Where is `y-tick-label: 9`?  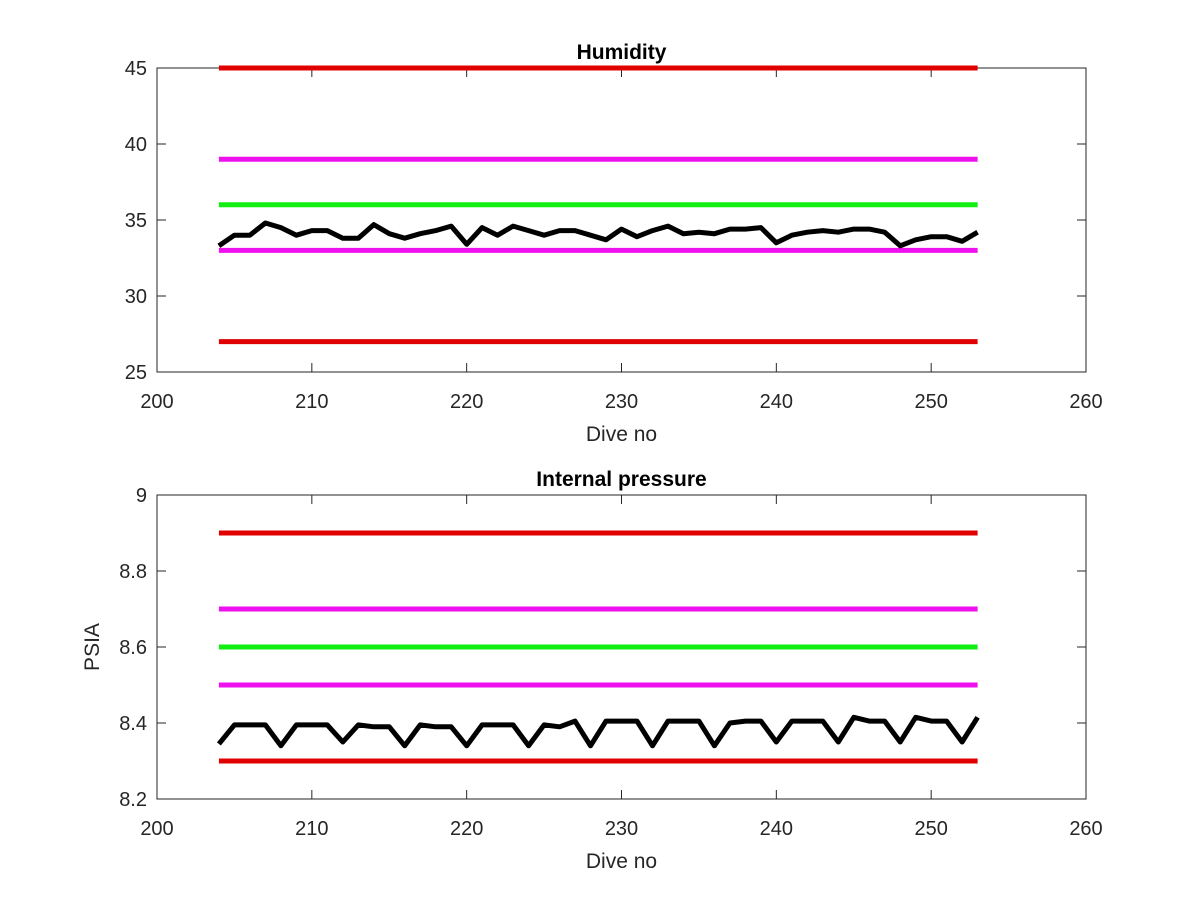 y-tick-label: 9 is located at coordinates (141, 496).